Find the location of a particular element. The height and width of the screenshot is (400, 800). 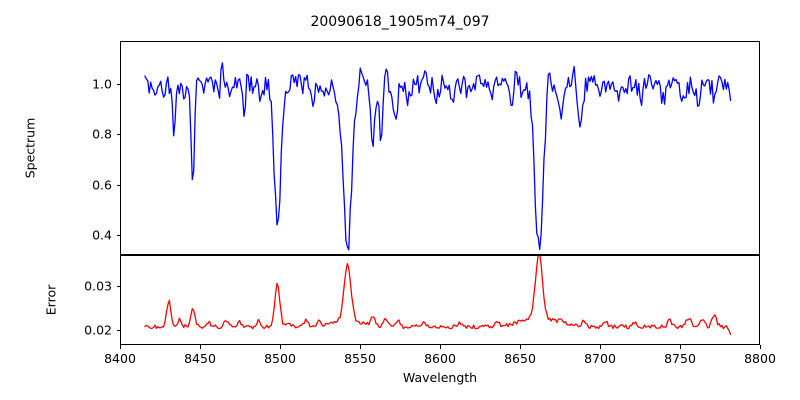

y-tick-label-spectrum: 0.6 is located at coordinates (102, 184).